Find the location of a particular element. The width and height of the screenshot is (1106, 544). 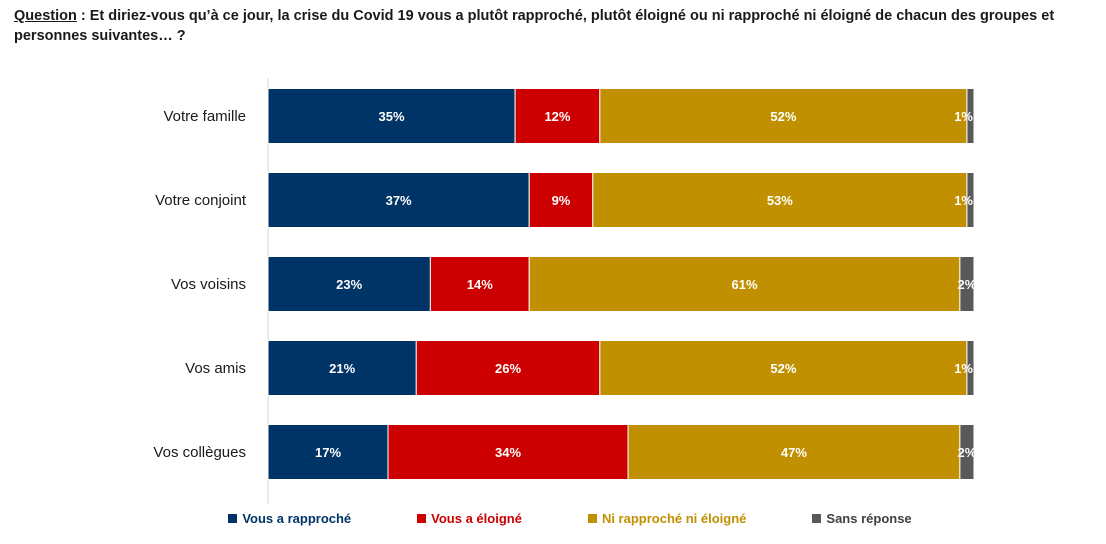

value-label-votre-famille-sans-reponse: 1% is located at coordinates (963, 116).